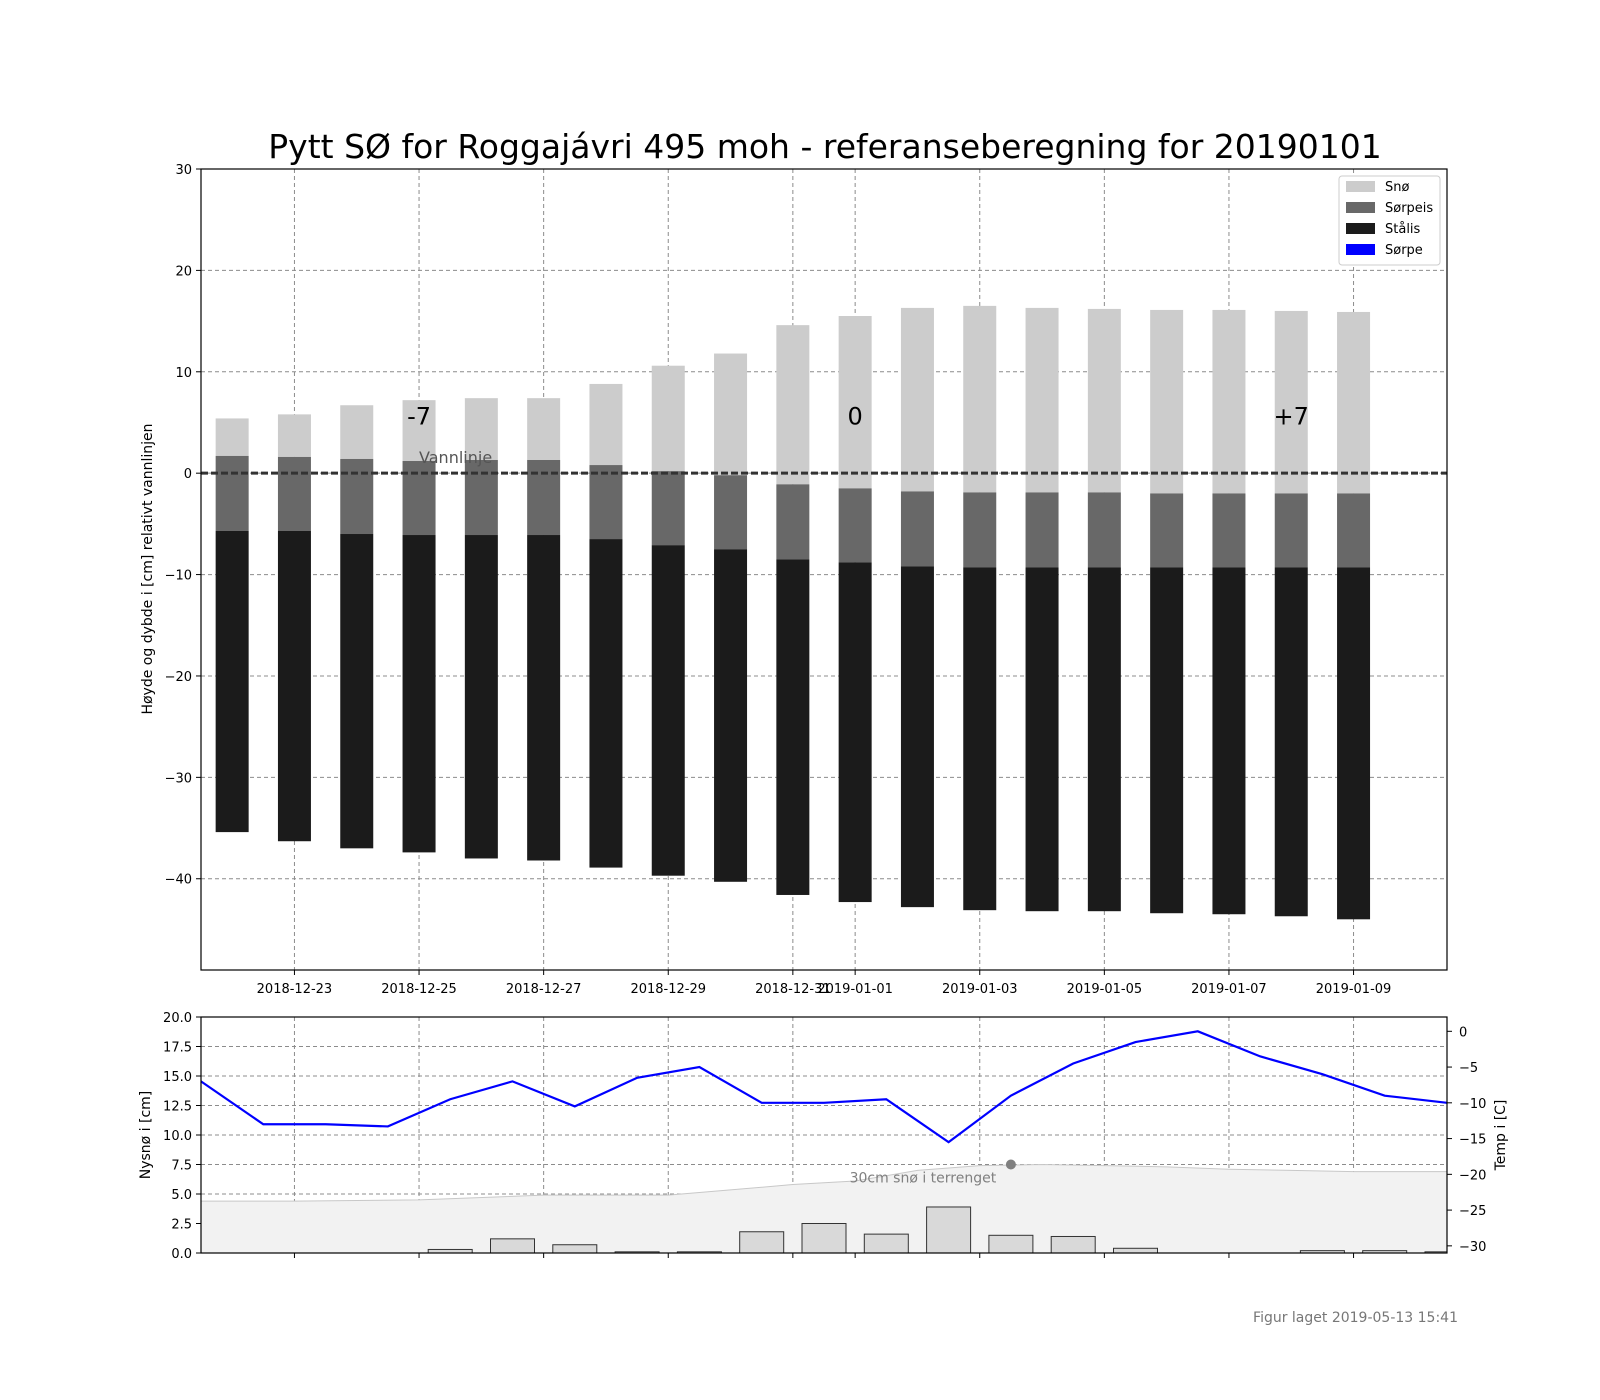 Image resolution: width=1600 pixels, height=1400 pixels. Describe the element at coordinates (295, 989) in the screenshot. I see `main-x-tick-label: 2018-12-23` at that location.